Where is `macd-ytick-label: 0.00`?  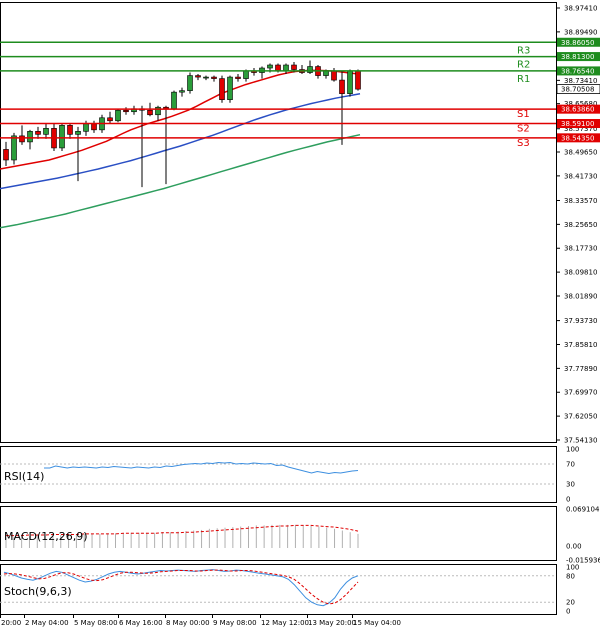
macd-ytick-label: 0.00 is located at coordinates (574, 547).